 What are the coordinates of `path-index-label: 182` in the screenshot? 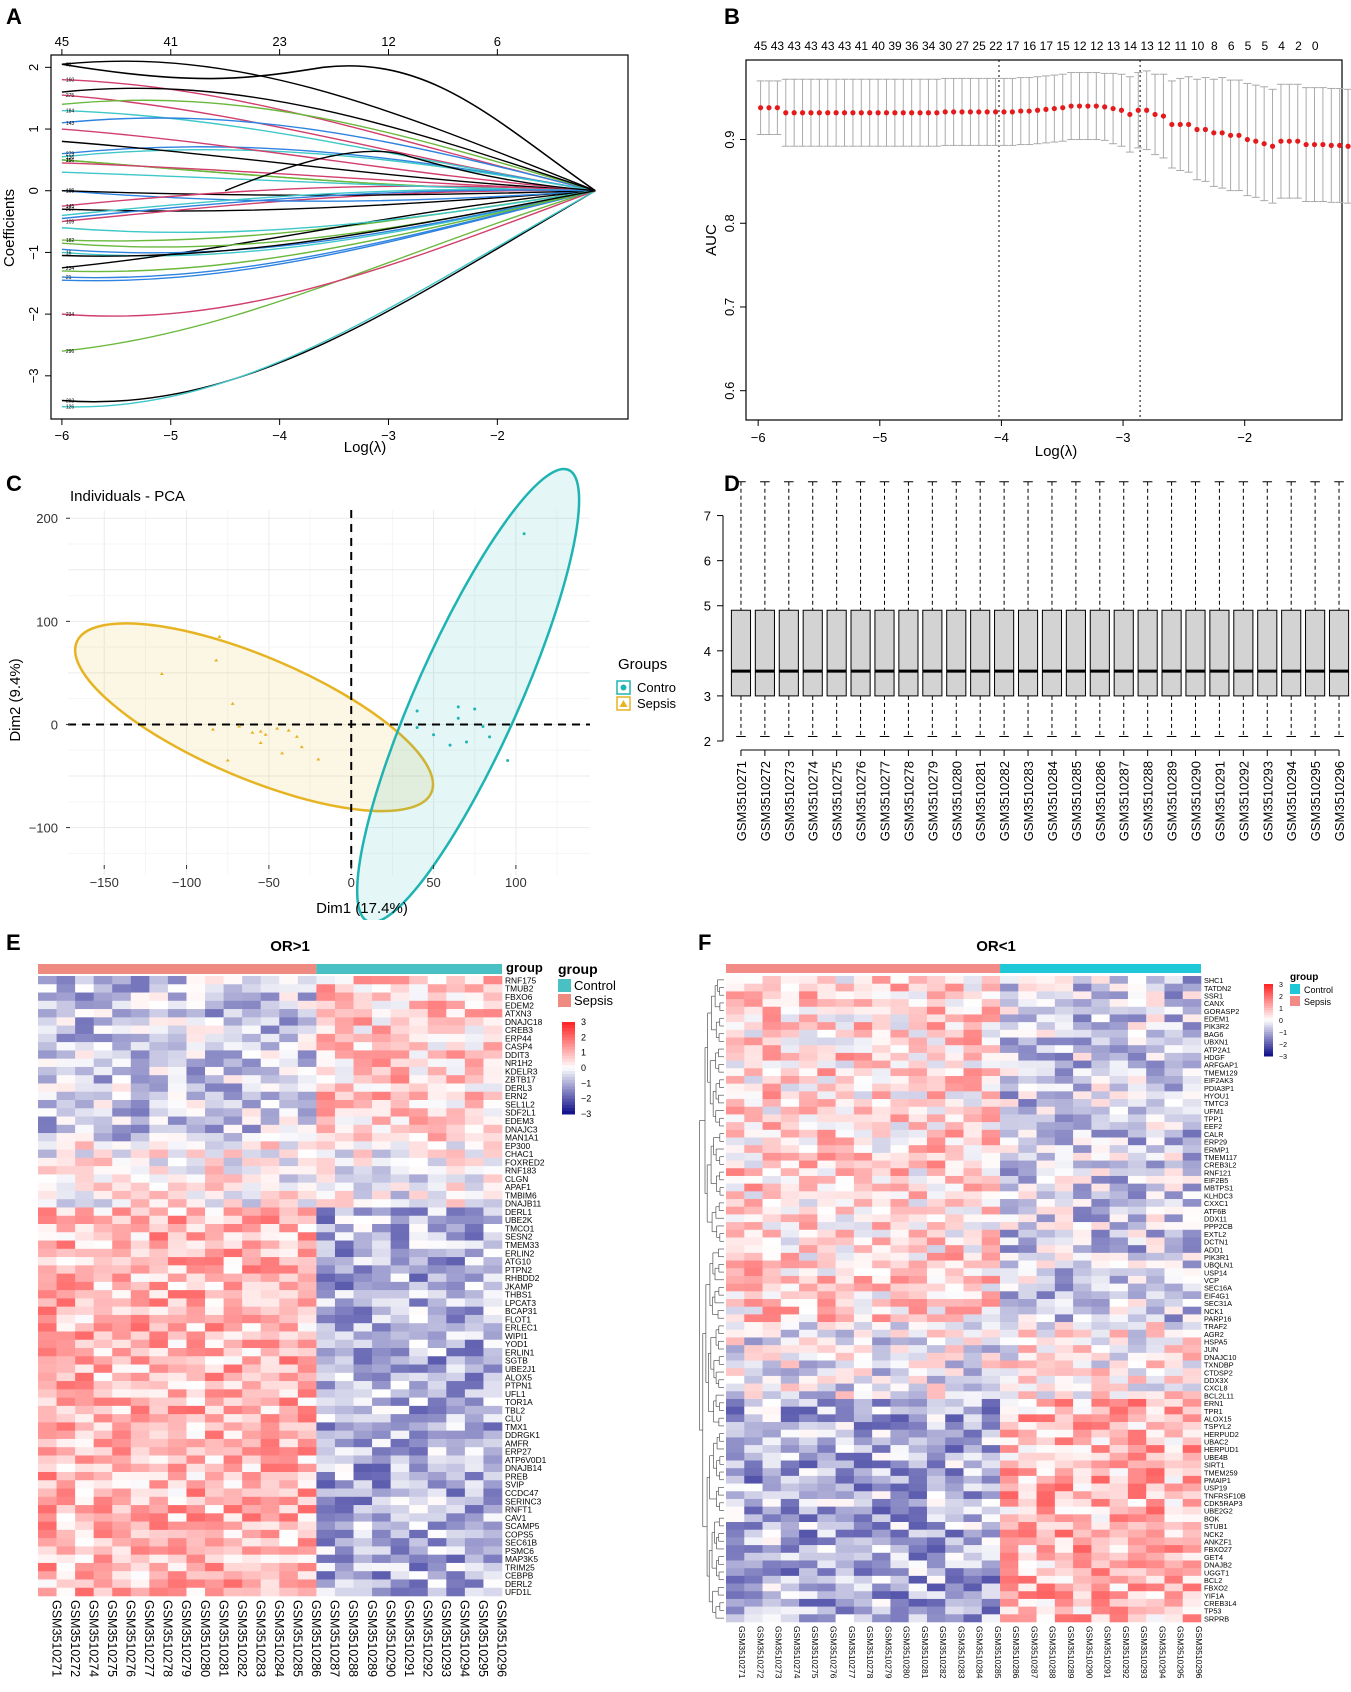 It's located at (70, 241).